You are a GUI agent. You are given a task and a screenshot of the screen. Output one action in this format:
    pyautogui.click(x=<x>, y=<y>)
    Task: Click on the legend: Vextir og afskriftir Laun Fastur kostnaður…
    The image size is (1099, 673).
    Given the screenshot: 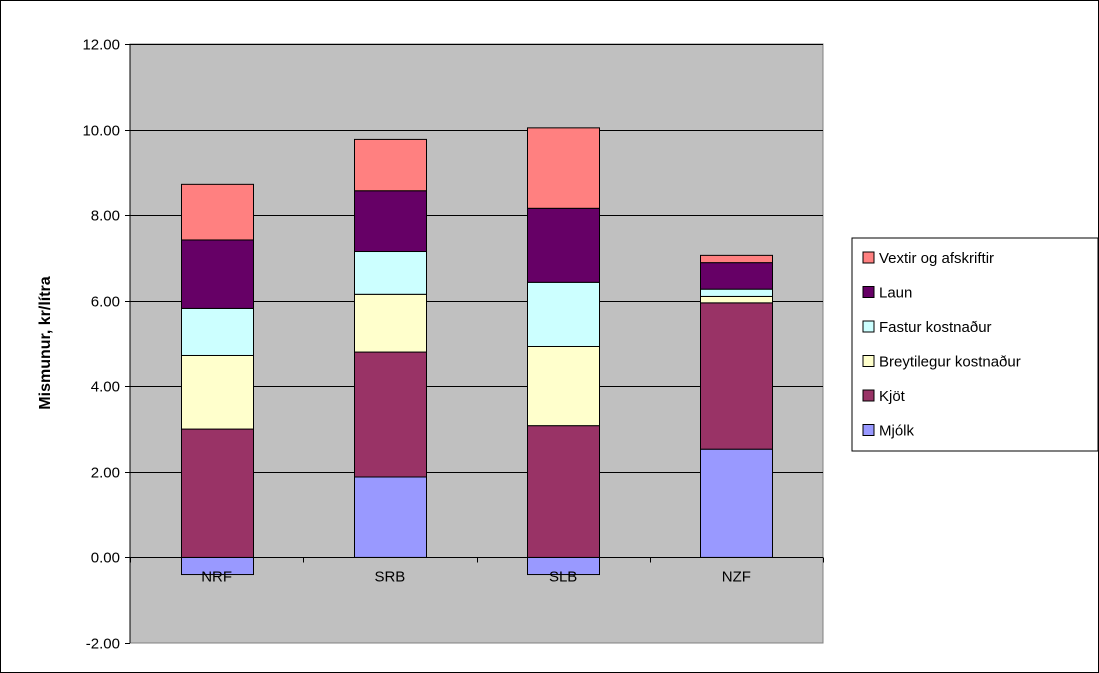 What is the action you would take?
    pyautogui.click(x=975, y=344)
    